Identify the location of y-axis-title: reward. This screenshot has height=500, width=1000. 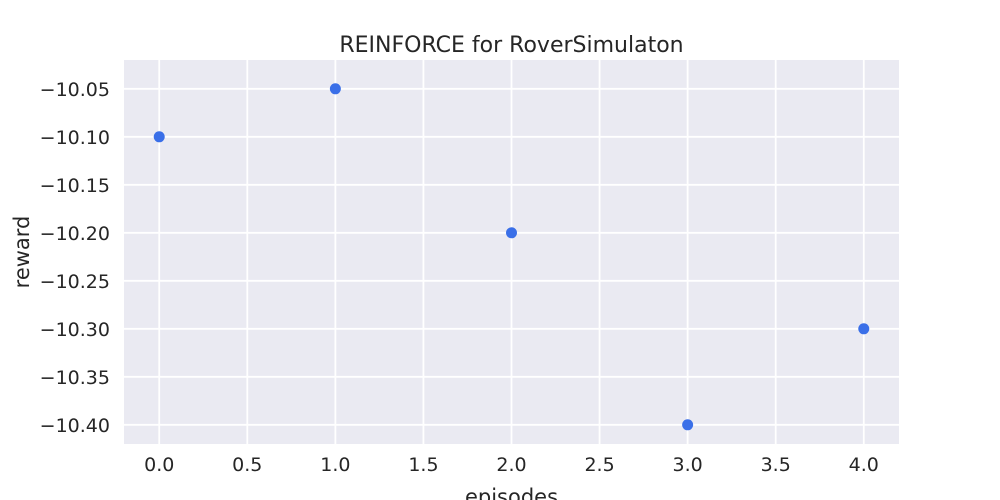
(22, 252).